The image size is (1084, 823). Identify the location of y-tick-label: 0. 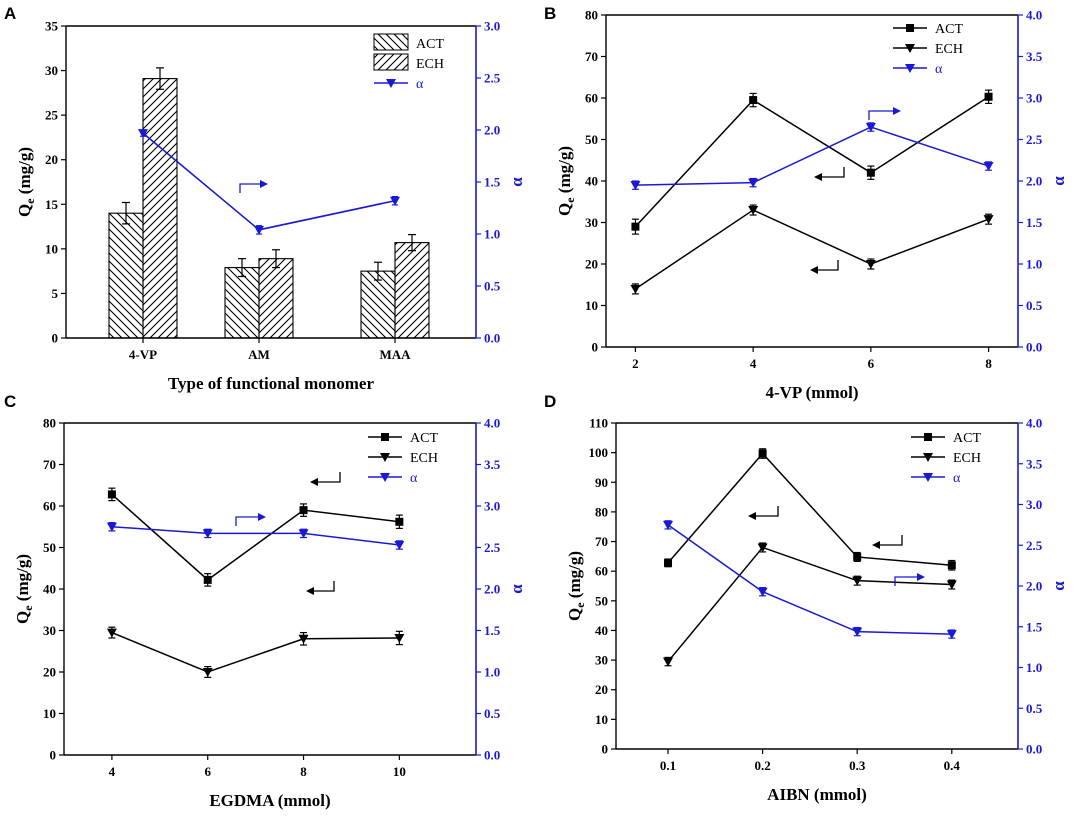
(55, 338).